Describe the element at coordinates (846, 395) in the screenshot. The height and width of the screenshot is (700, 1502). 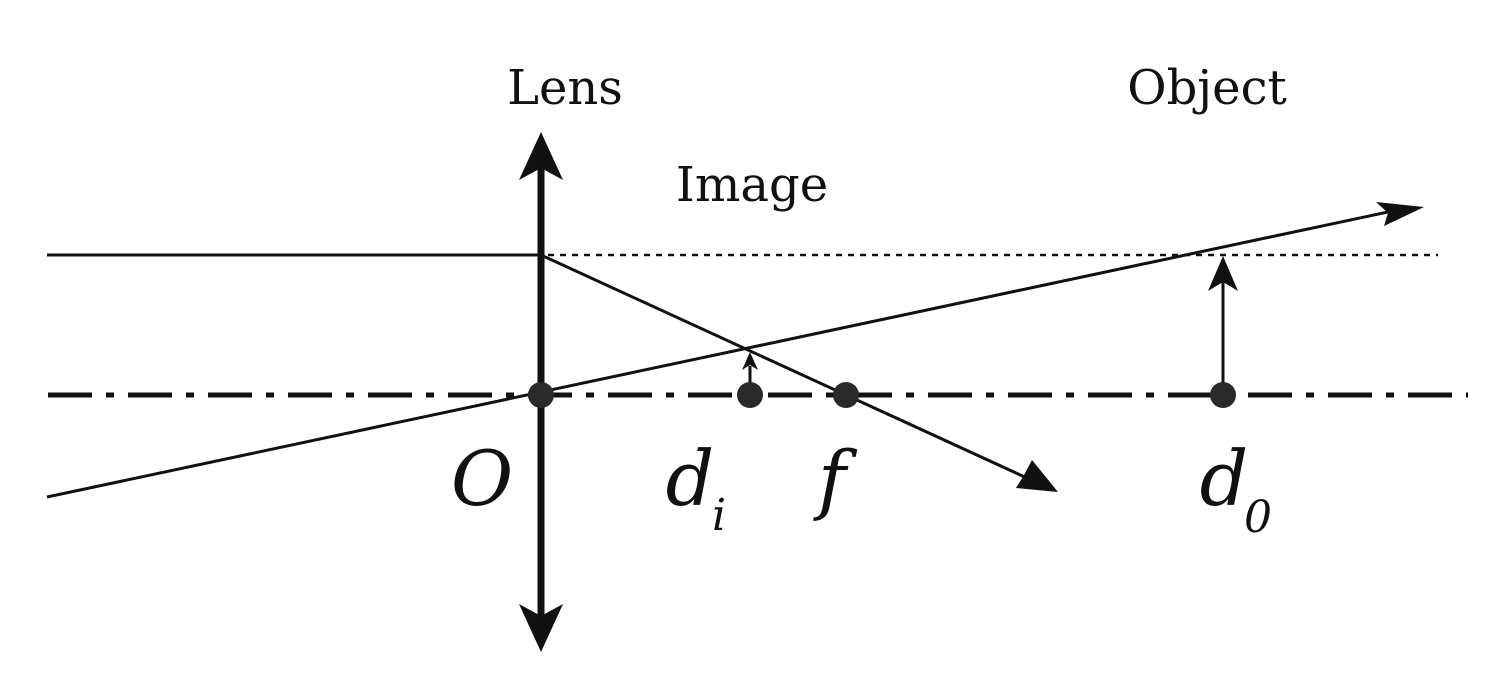
I see `focal-point` at that location.